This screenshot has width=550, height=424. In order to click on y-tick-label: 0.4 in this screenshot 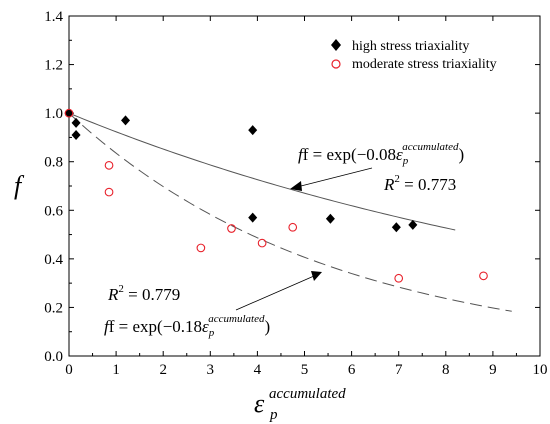, I will do `click(53, 260)`.